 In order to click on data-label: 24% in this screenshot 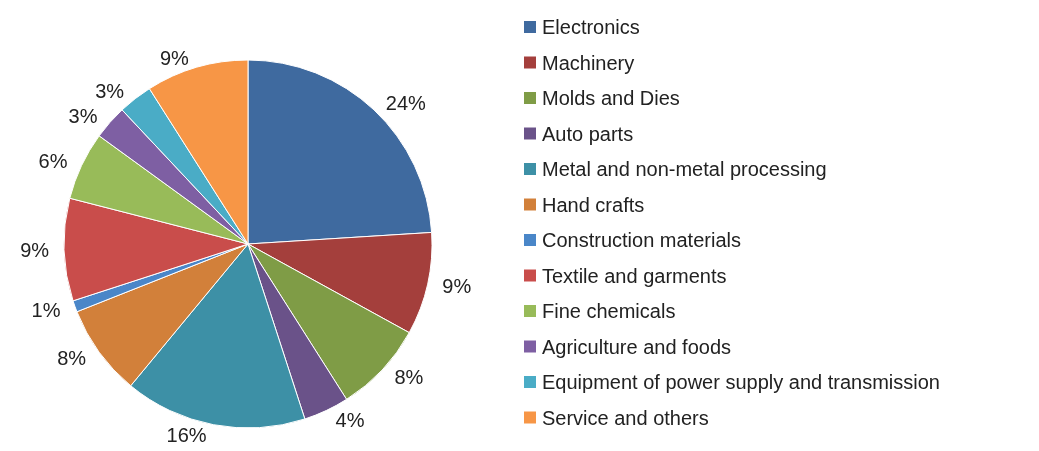, I will do `click(406, 102)`.